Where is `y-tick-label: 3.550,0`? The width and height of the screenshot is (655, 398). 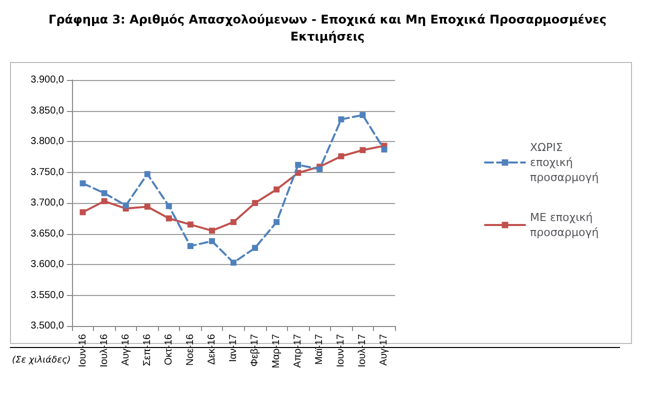 y-tick-label: 3.550,0 is located at coordinates (47, 295).